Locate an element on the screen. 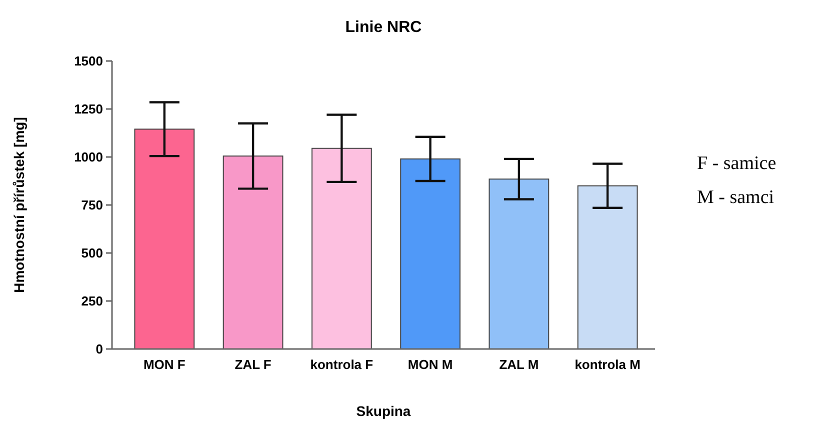 The image size is (824, 429). y-tick-label: 500 is located at coordinates (92, 253).